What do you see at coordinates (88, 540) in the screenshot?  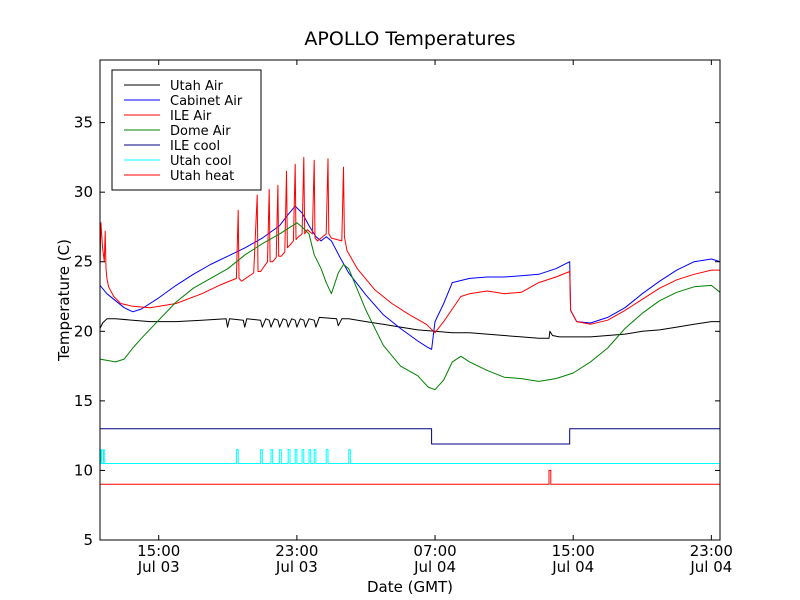 I see `y-tick-label: 5` at bounding box center [88, 540].